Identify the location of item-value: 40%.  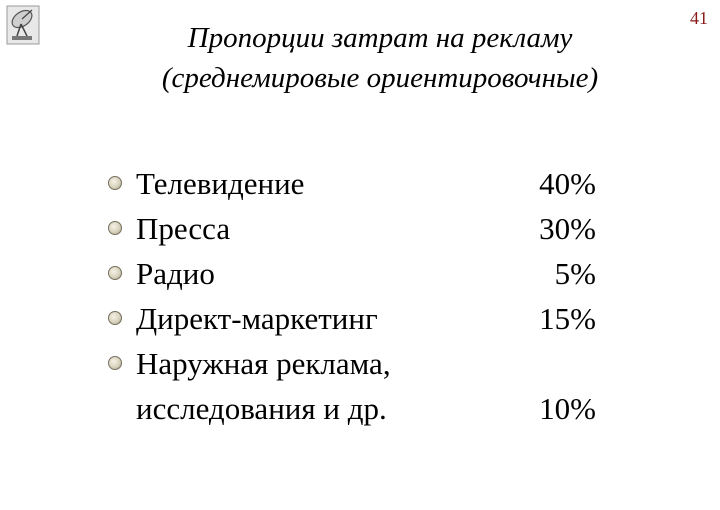
(567, 183).